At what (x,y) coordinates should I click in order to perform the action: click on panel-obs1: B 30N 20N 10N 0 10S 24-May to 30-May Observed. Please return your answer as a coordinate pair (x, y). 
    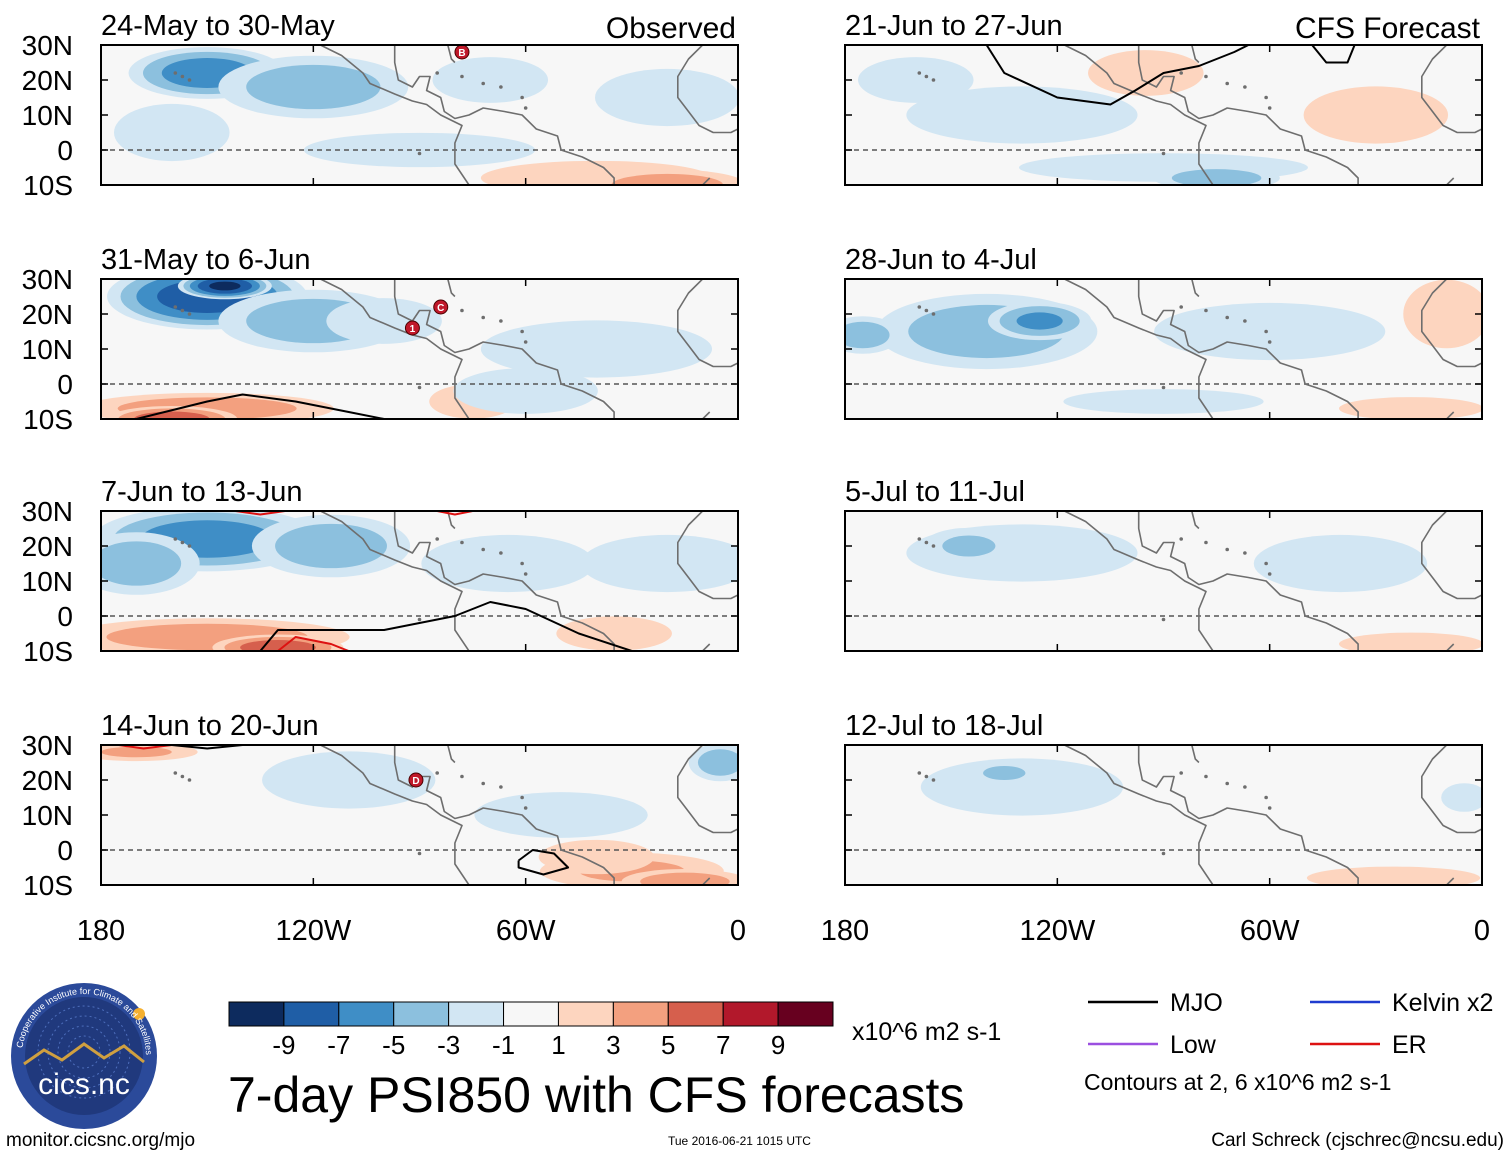
    Looking at the image, I should click on (380, 105).